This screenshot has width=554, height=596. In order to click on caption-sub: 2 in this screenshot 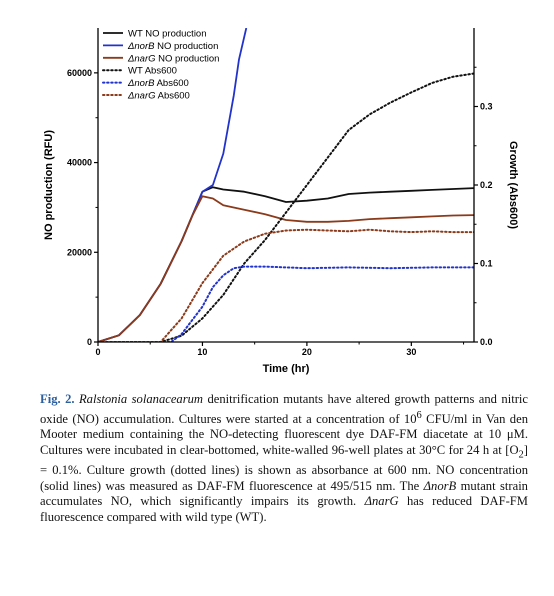, I will do `click(521, 455)`.